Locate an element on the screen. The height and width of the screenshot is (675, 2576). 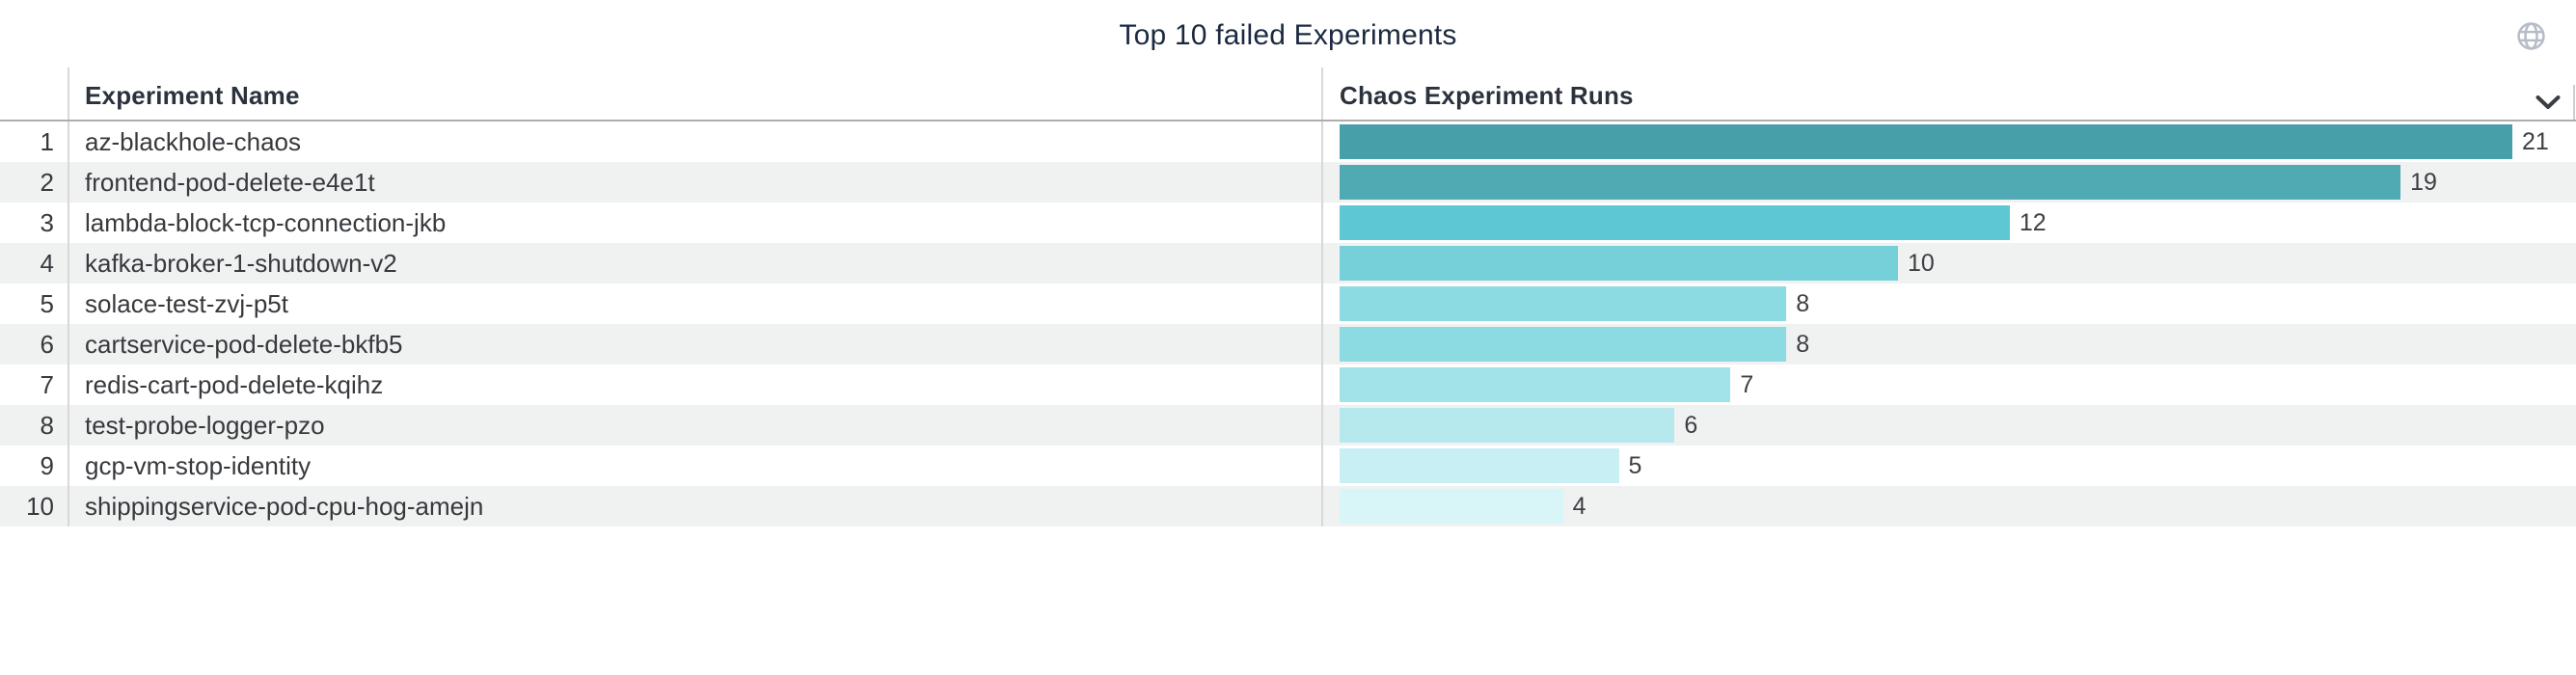
runs-bar-cell: 12 is located at coordinates (1949, 222).